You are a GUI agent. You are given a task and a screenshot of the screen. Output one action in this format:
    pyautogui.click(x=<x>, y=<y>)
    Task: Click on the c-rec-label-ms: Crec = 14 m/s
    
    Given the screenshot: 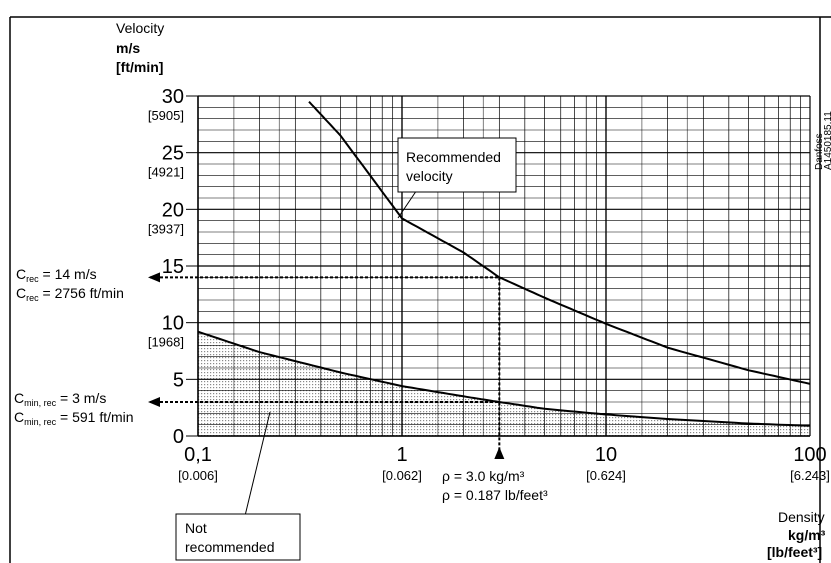 What is the action you would take?
    pyautogui.click(x=56, y=275)
    